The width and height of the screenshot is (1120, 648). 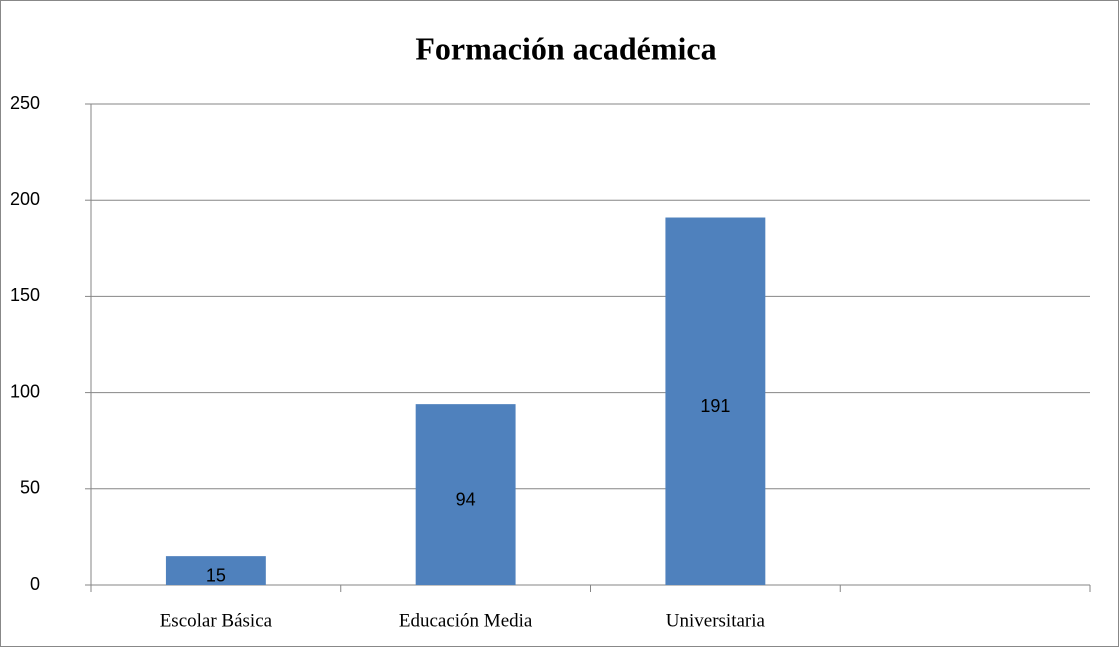 What do you see at coordinates (35, 584) in the screenshot?
I see `y-tick-label: 0` at bounding box center [35, 584].